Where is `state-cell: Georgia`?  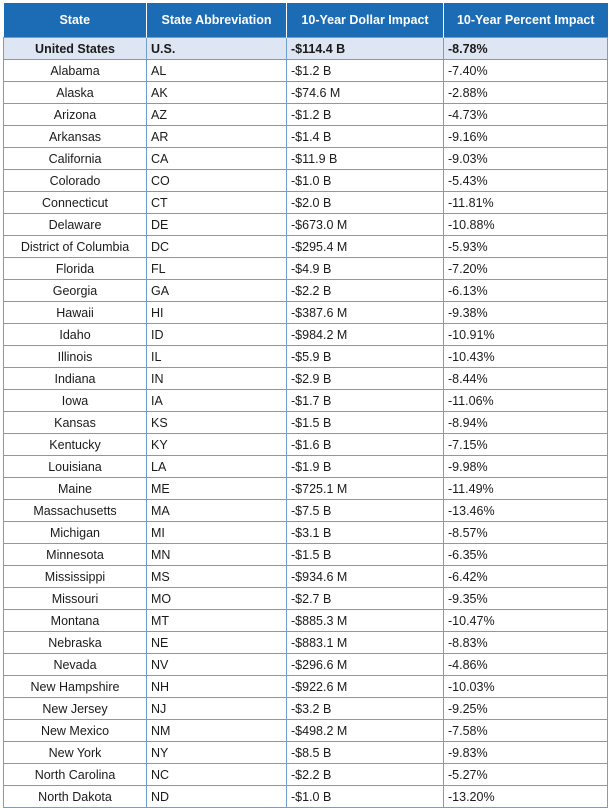 state-cell: Georgia is located at coordinates (75, 290).